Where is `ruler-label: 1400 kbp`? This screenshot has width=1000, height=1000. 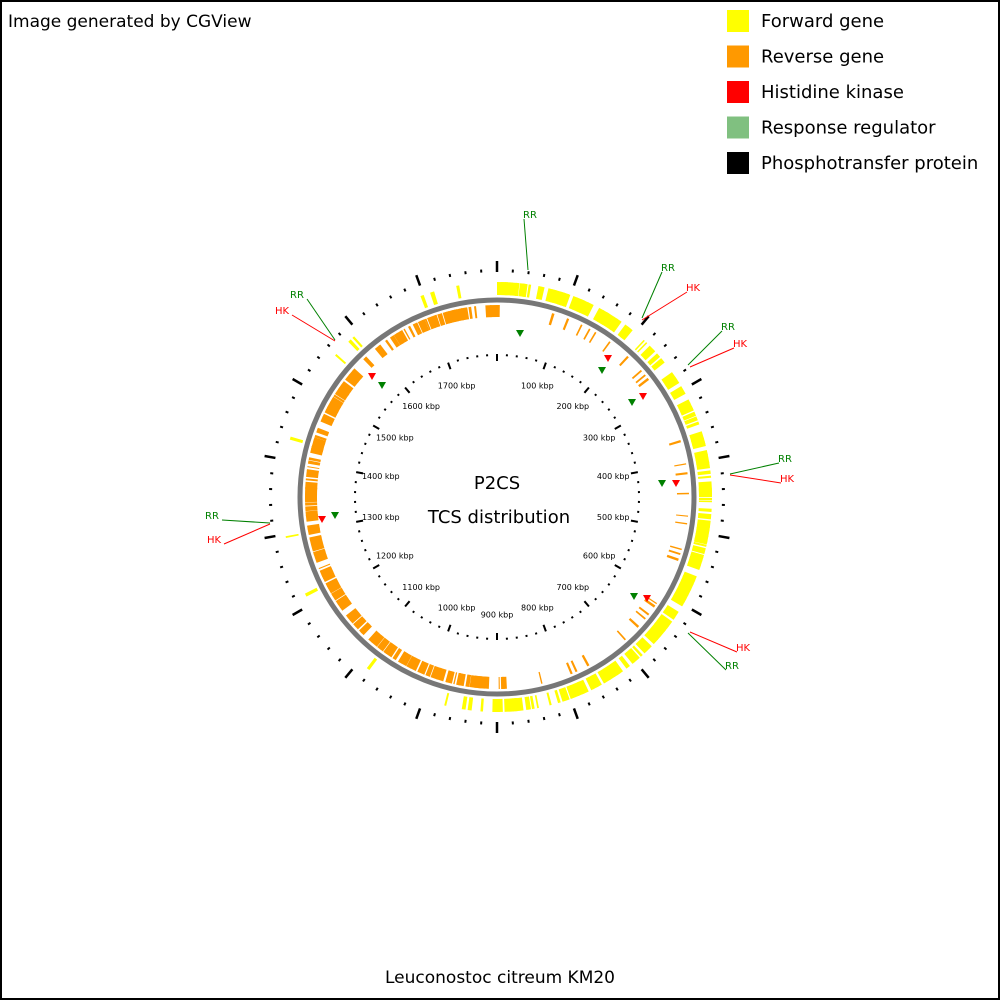 ruler-label: 1400 kbp is located at coordinates (381, 476).